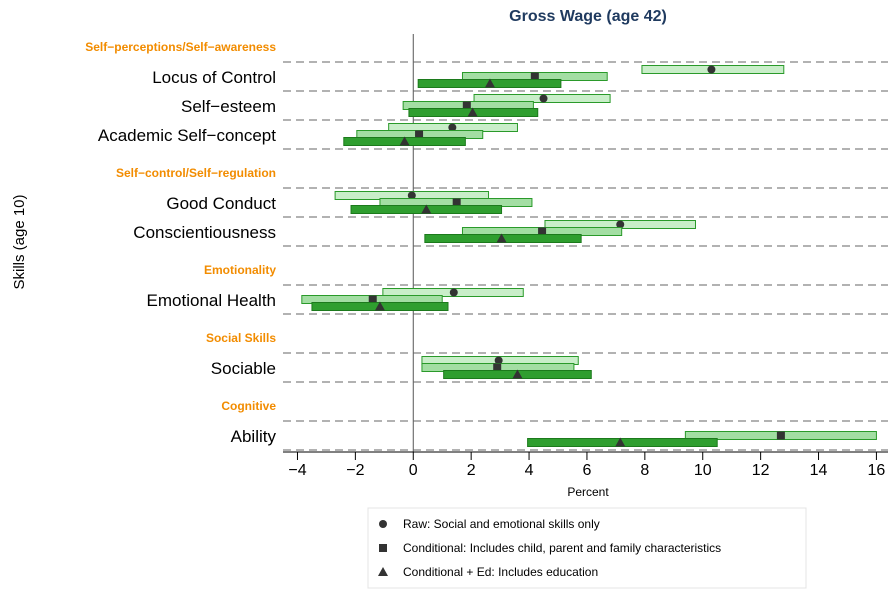  Describe the element at coordinates (19, 241) in the screenshot. I see `y-axis-label: Skills (age 10)` at that location.